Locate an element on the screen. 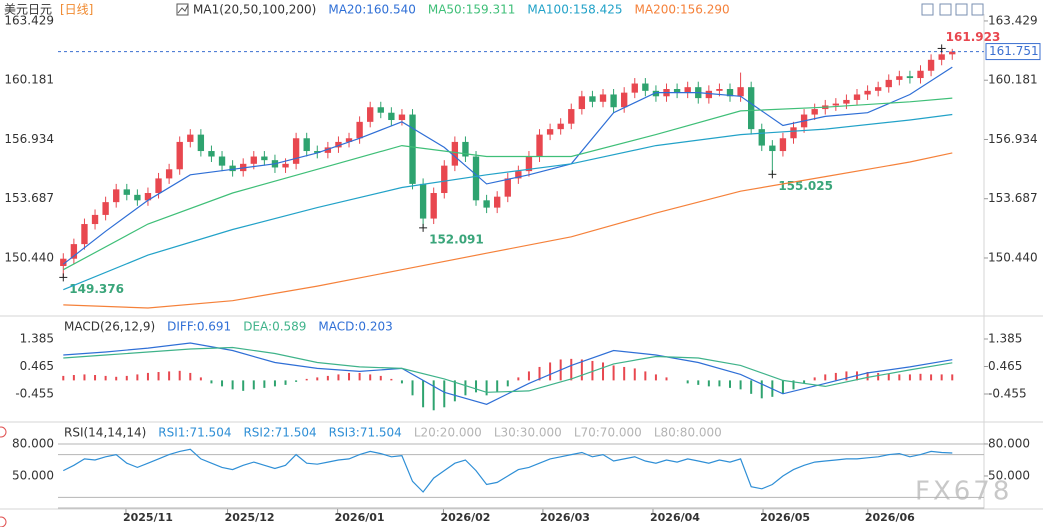 The height and width of the screenshot is (527, 1043). x-tick-label: 2026/04 is located at coordinates (675, 517).